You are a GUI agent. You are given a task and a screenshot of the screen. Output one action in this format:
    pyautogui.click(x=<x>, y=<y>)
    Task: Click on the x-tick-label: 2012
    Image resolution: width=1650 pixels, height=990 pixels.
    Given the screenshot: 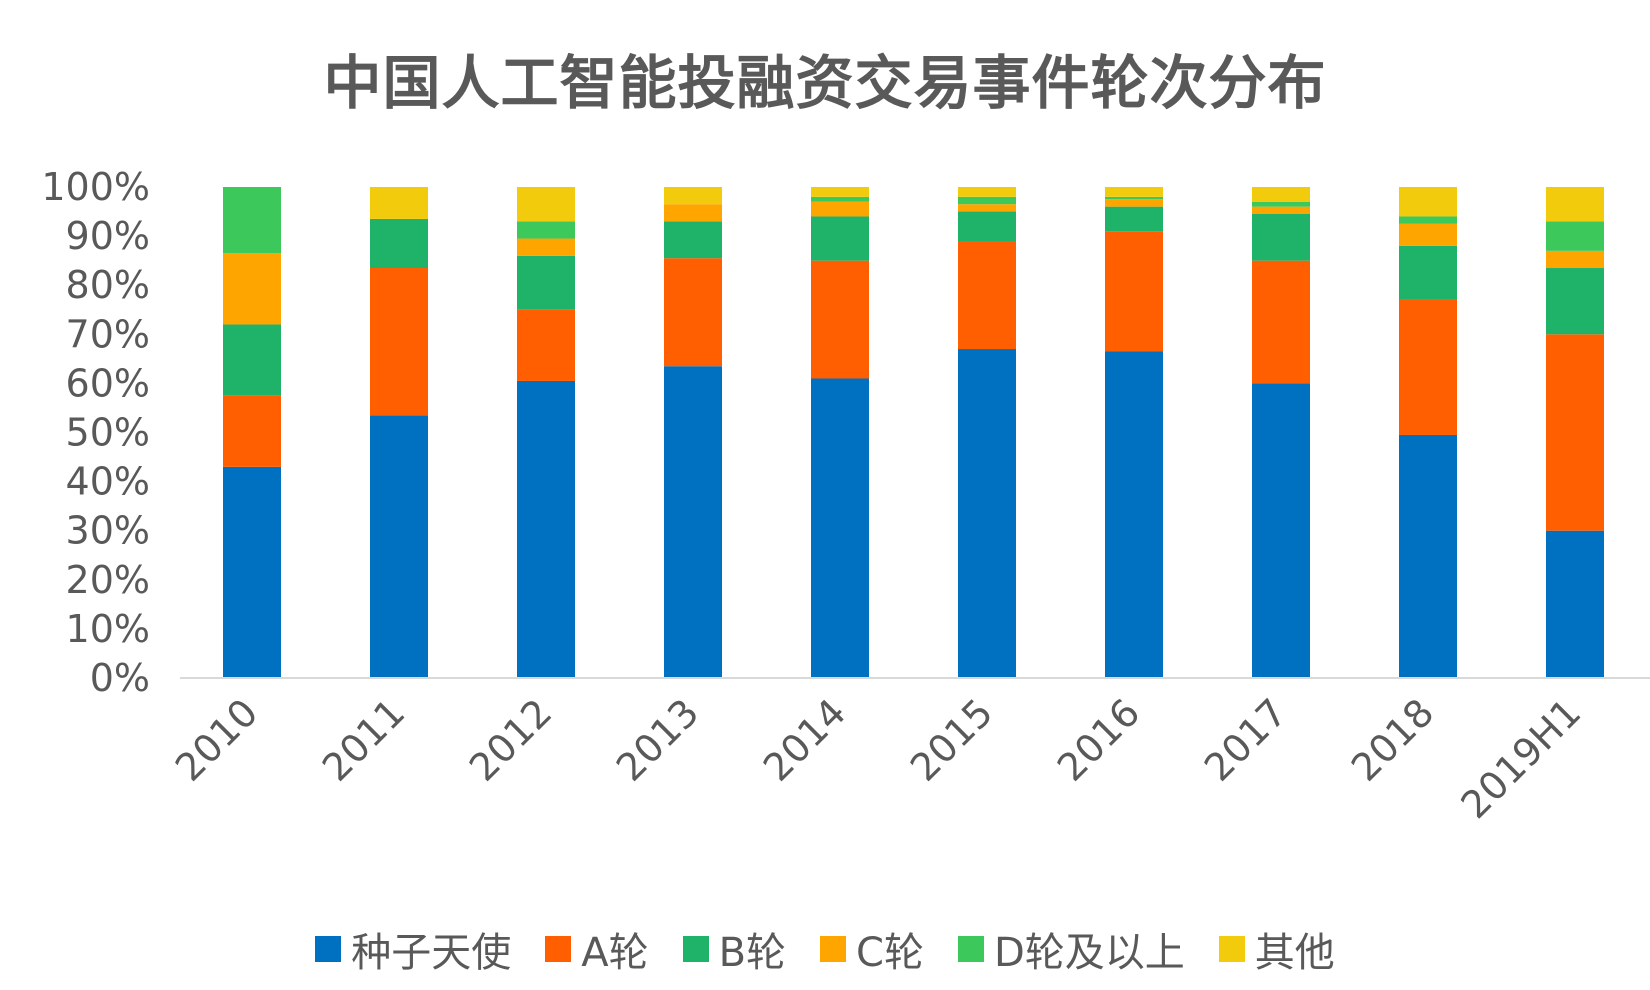 What is the action you would take?
    pyautogui.click(x=511, y=740)
    